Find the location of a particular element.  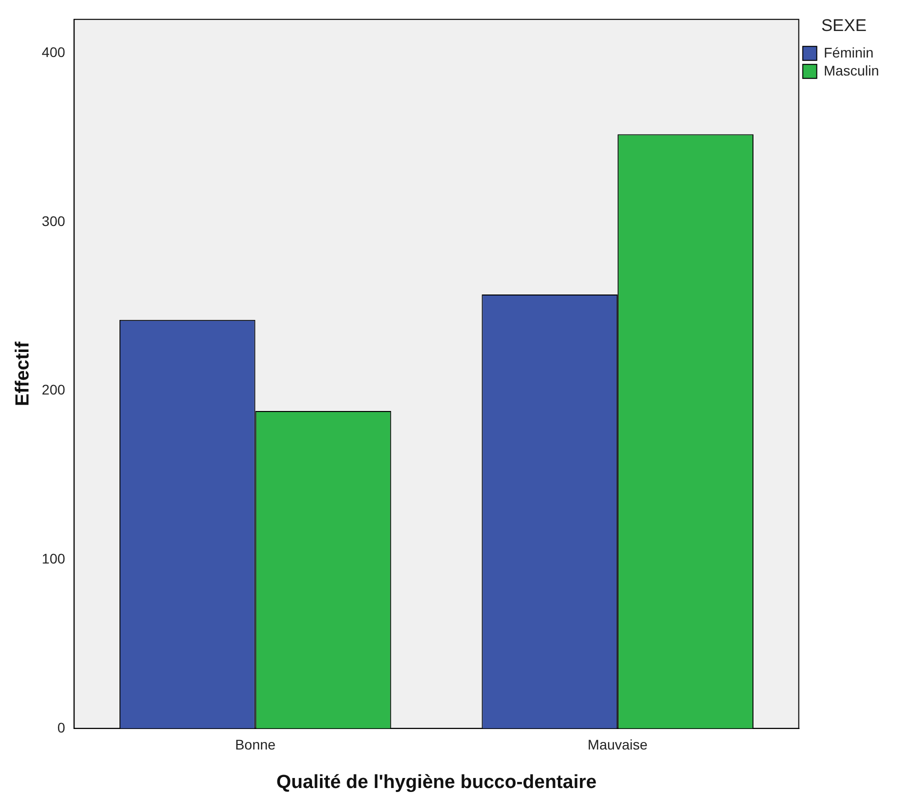

legend-label: Féminin is located at coordinates (849, 52).